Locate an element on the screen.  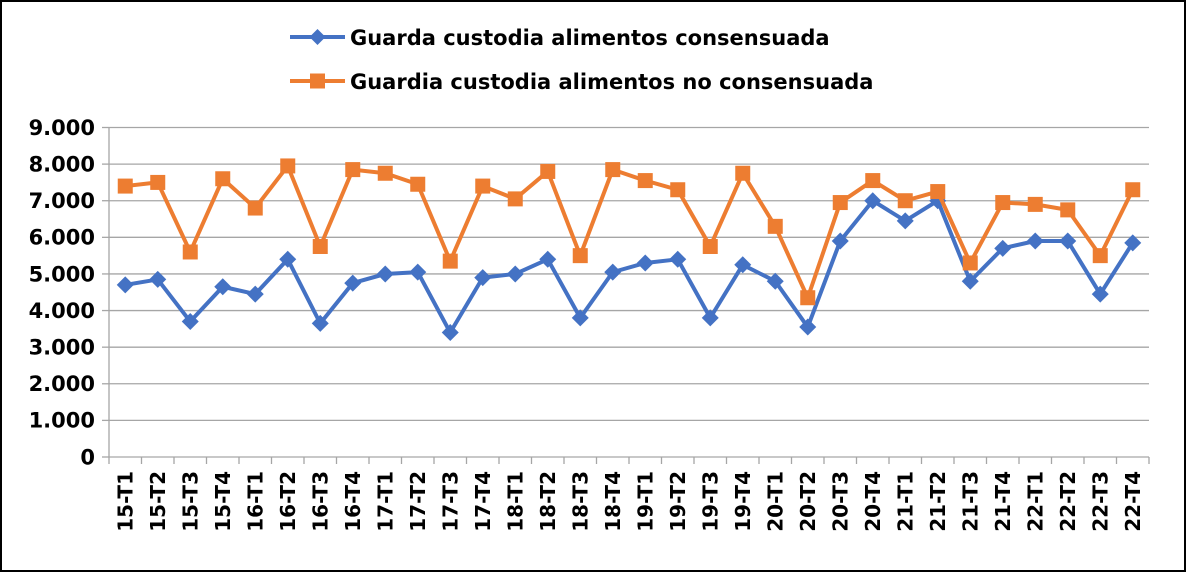
x-tick-label: 21-T1 is located at coordinates (905, 501).